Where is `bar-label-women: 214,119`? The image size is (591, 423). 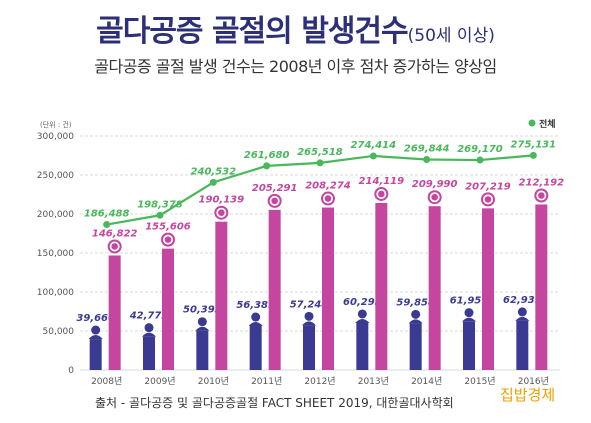
bar-label-women: 214,119 is located at coordinates (382, 181).